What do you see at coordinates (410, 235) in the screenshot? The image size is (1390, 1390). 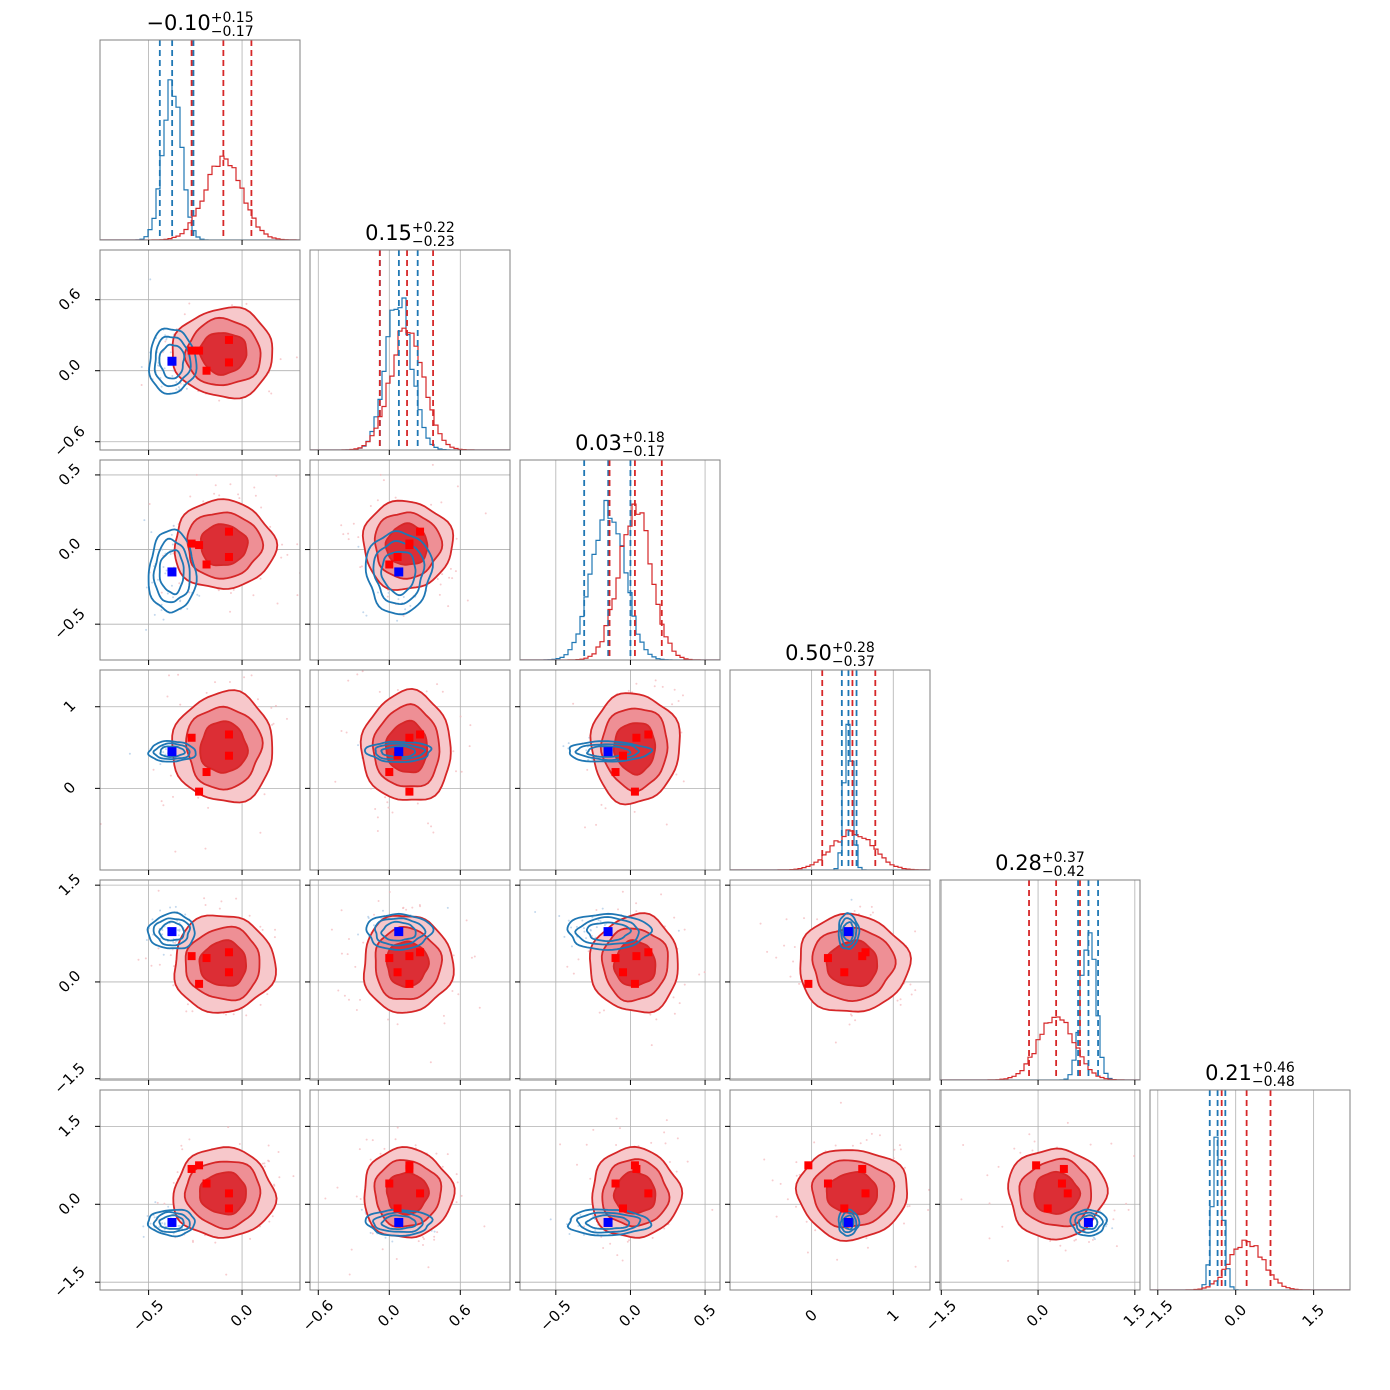 I see `parameter-title-1: 0.15+0.22 −0.23` at bounding box center [410, 235].